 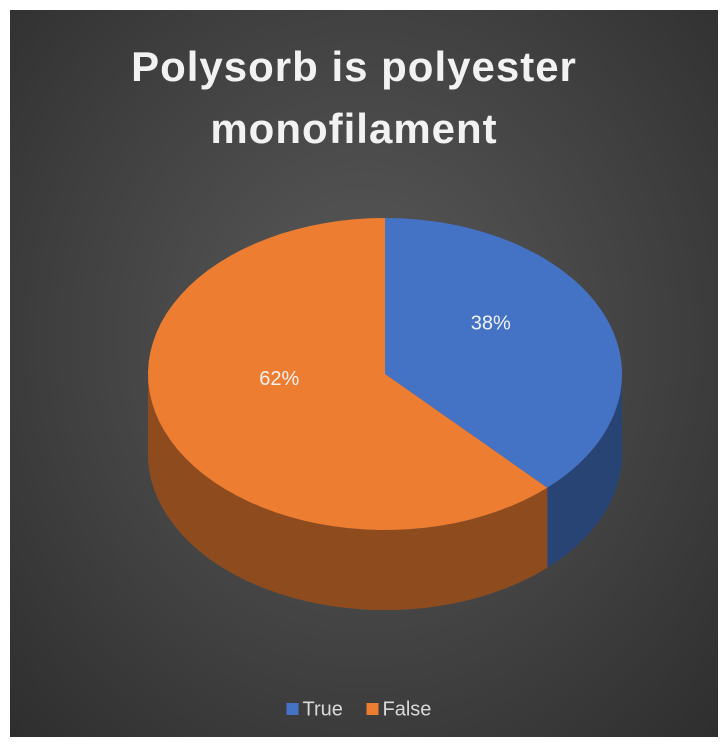 What do you see at coordinates (354, 97) in the screenshot?
I see `chart-title: Polysorb is polyester monofilament` at bounding box center [354, 97].